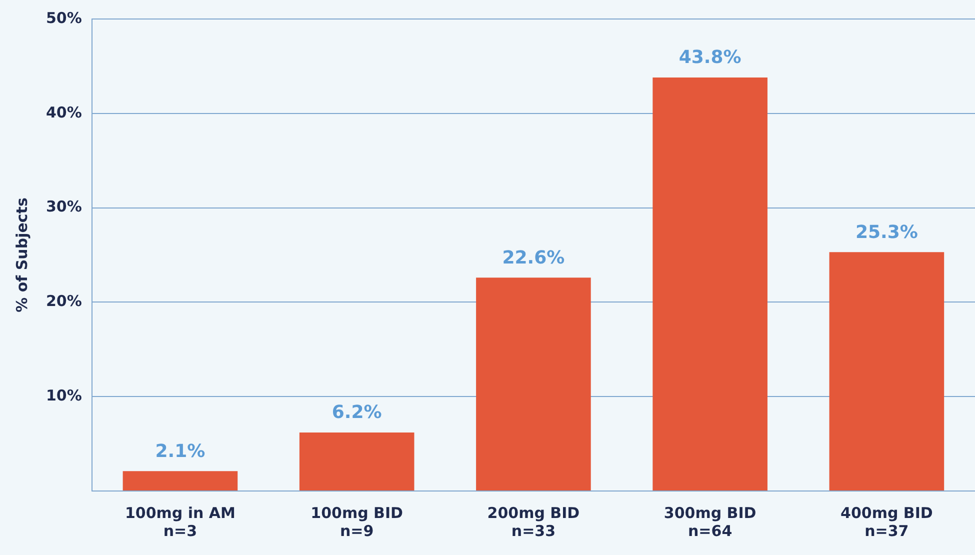 The width and height of the screenshot is (975, 555). I want to click on x-tick-label: 100mg in AM n=3, so click(180, 522).